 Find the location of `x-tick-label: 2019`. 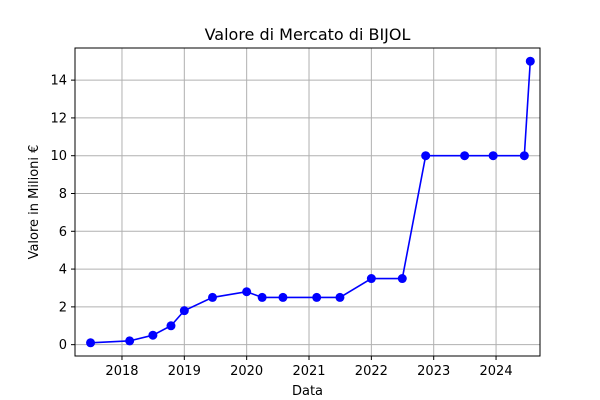

x-tick-label: 2019 is located at coordinates (184, 371).